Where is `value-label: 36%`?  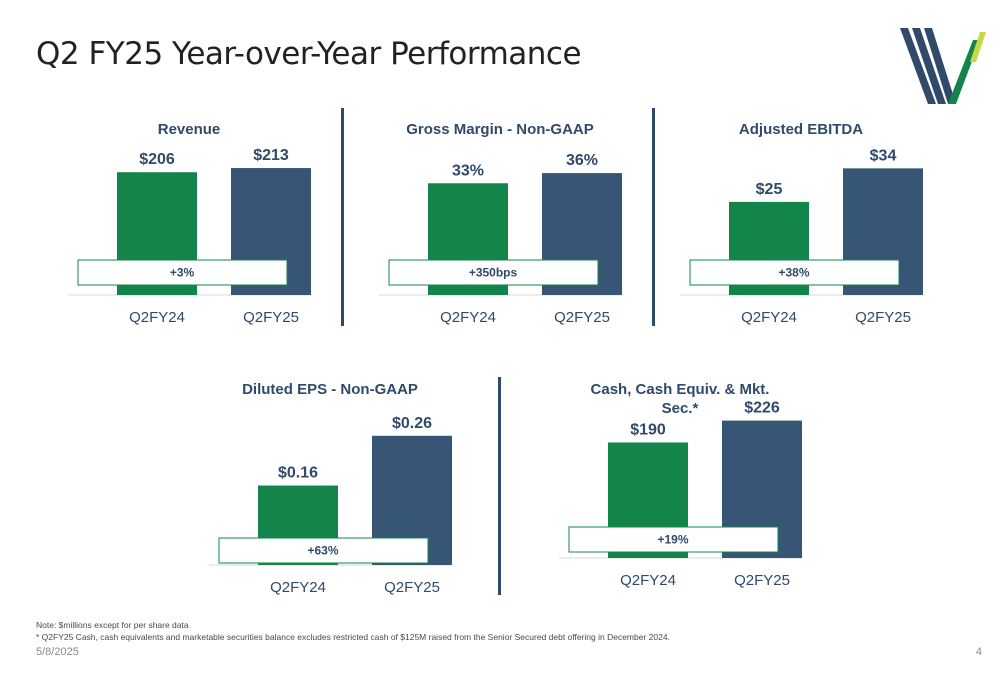
value-label: 36% is located at coordinates (582, 160).